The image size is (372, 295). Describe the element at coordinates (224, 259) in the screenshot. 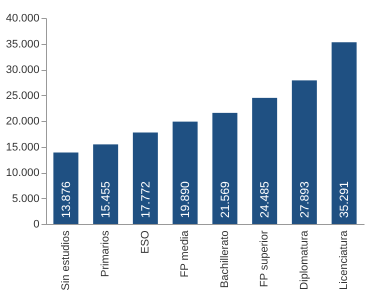

I see `x-tick-label: Bachillerato` at that location.